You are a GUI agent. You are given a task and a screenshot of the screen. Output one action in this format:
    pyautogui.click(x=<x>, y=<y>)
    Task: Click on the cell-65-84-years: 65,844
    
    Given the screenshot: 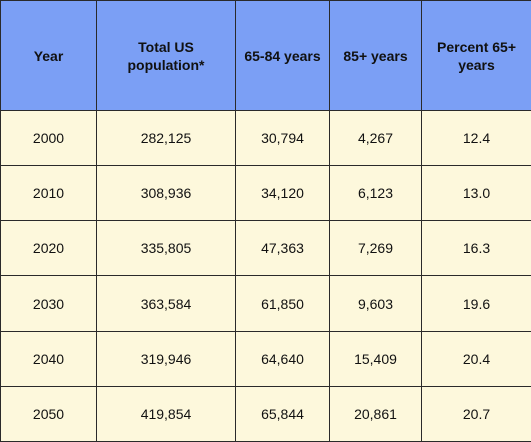 What is the action you would take?
    pyautogui.click(x=282, y=413)
    